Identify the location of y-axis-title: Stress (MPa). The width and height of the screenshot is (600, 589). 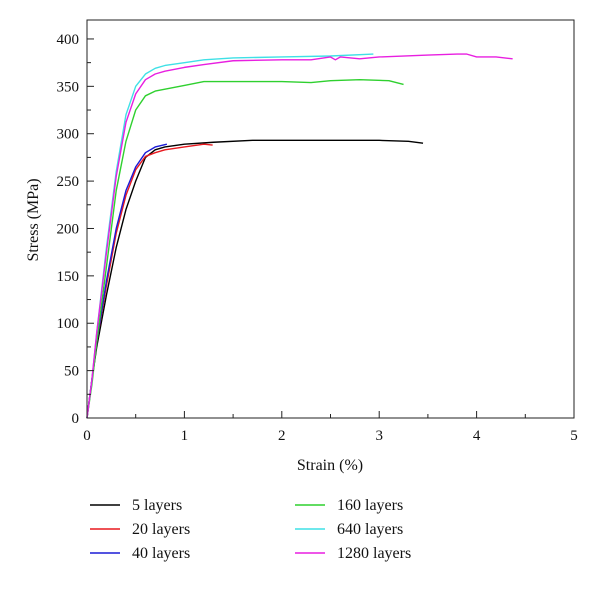
(33, 219).